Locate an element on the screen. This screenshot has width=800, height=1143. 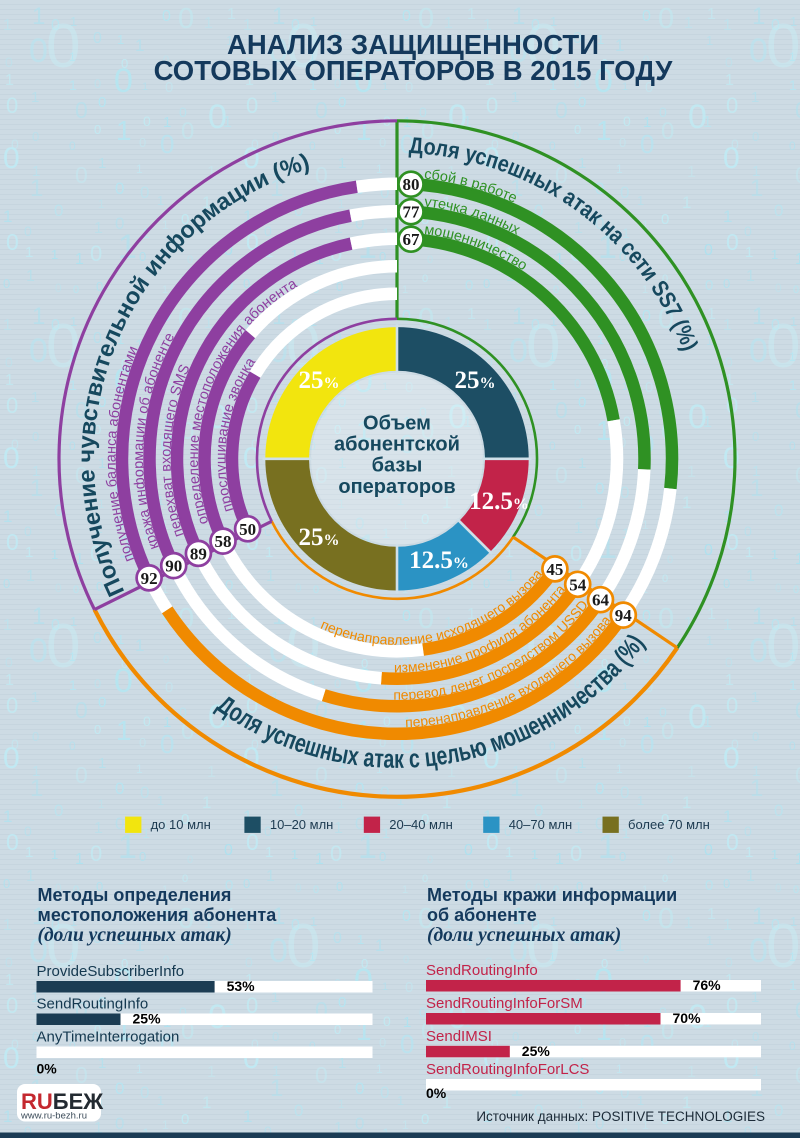
svg-text: www.ru-bezh.ru is located at coordinates (53, 1116).